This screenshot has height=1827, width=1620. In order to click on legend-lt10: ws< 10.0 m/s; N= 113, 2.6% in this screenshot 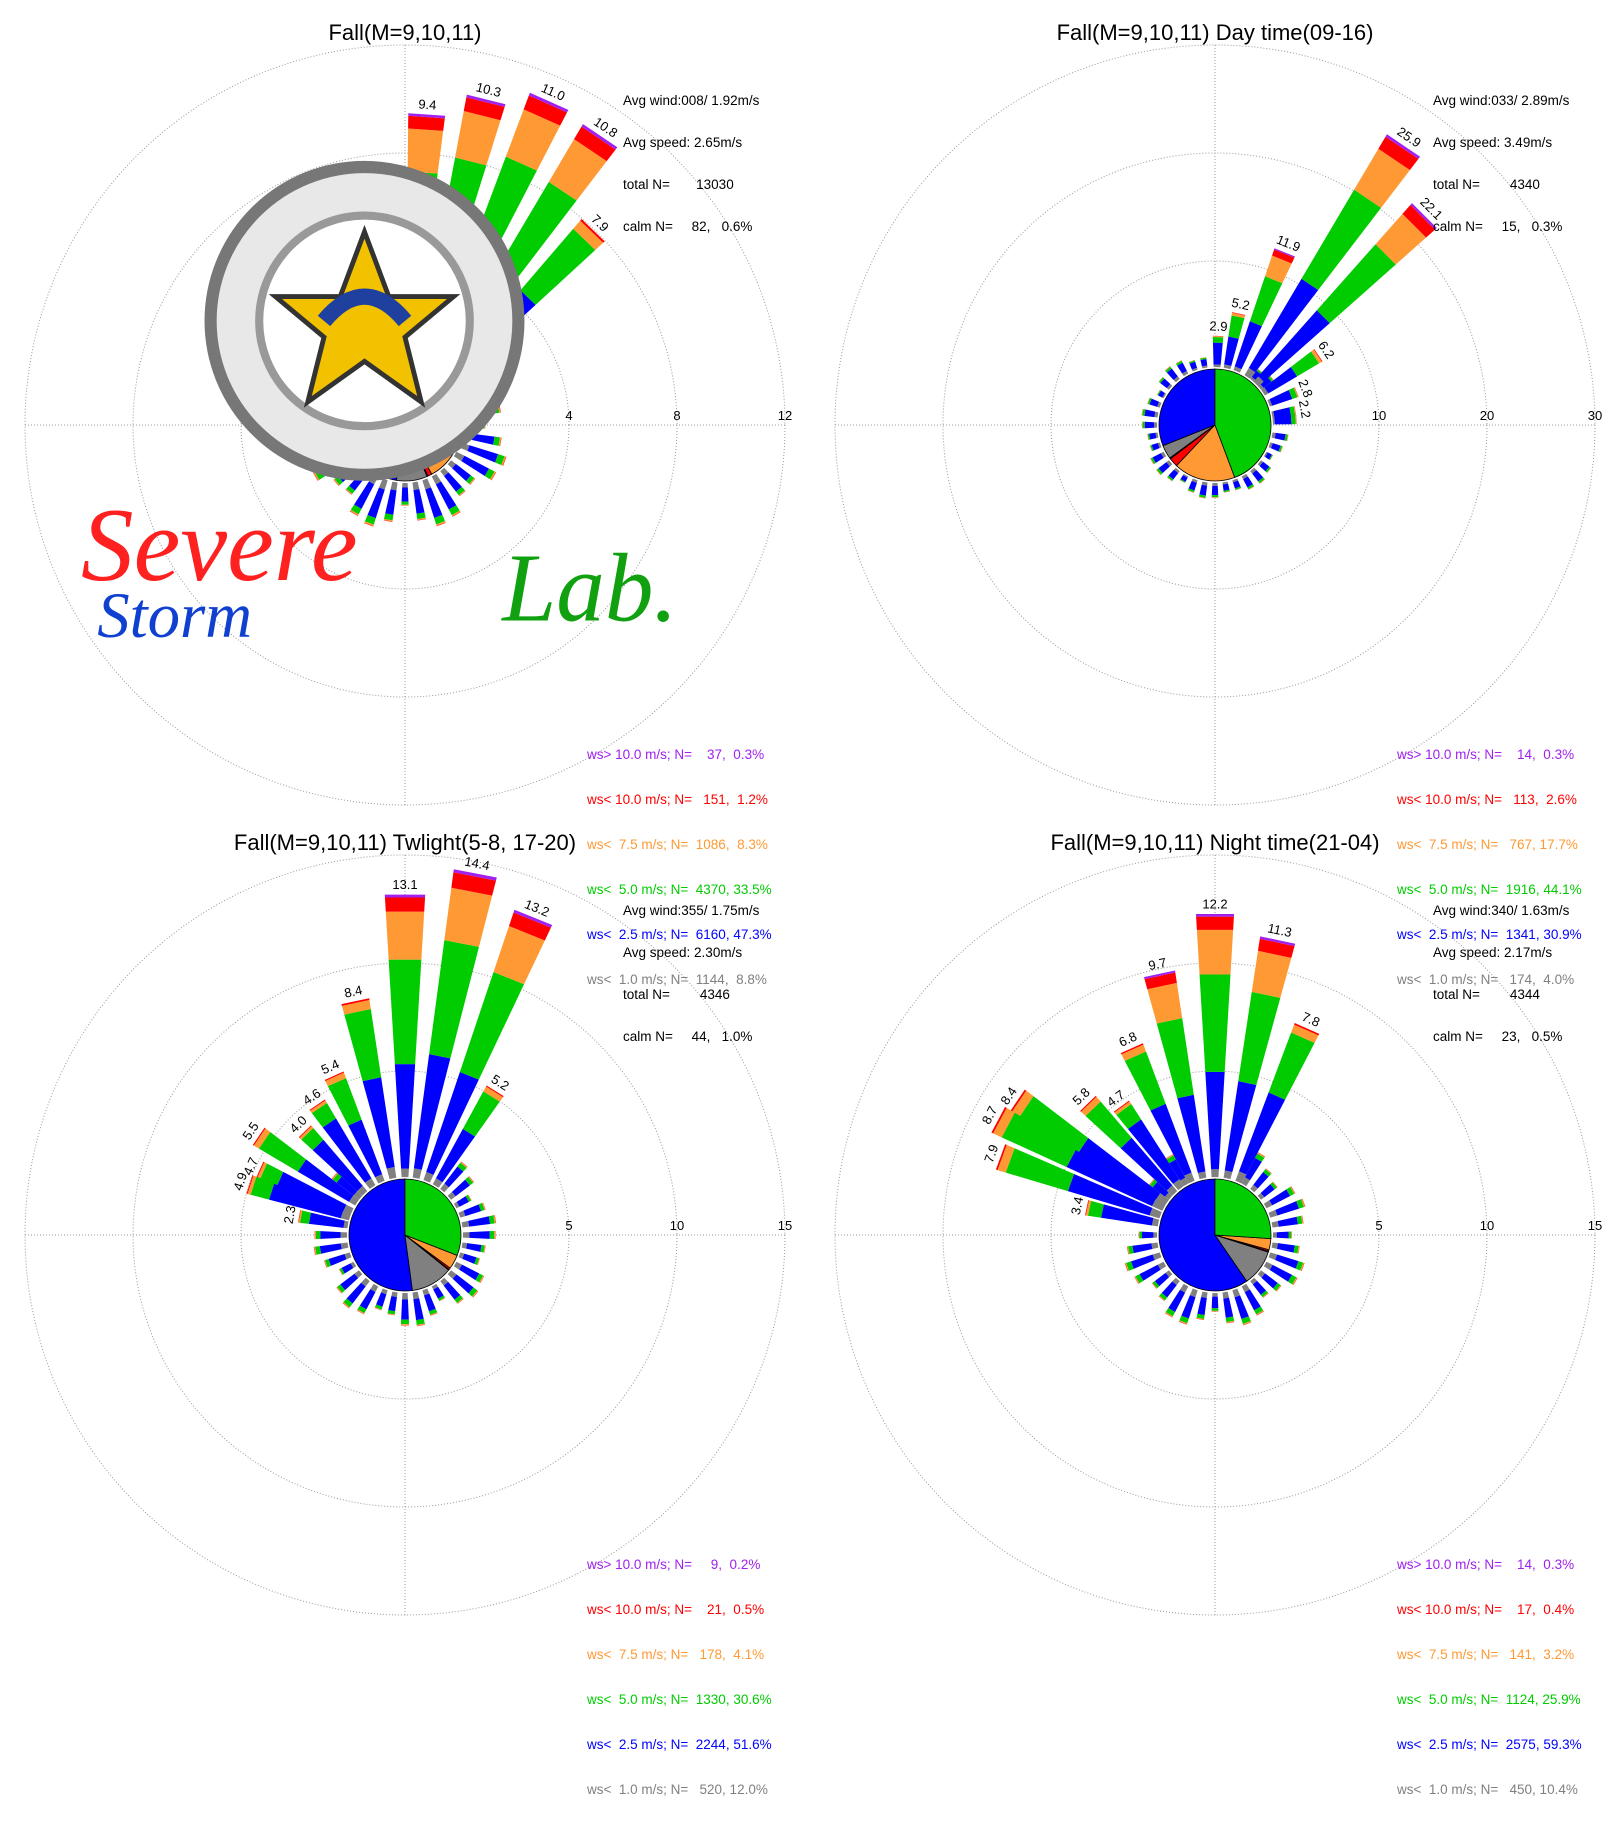, I will do `click(1489, 799)`.